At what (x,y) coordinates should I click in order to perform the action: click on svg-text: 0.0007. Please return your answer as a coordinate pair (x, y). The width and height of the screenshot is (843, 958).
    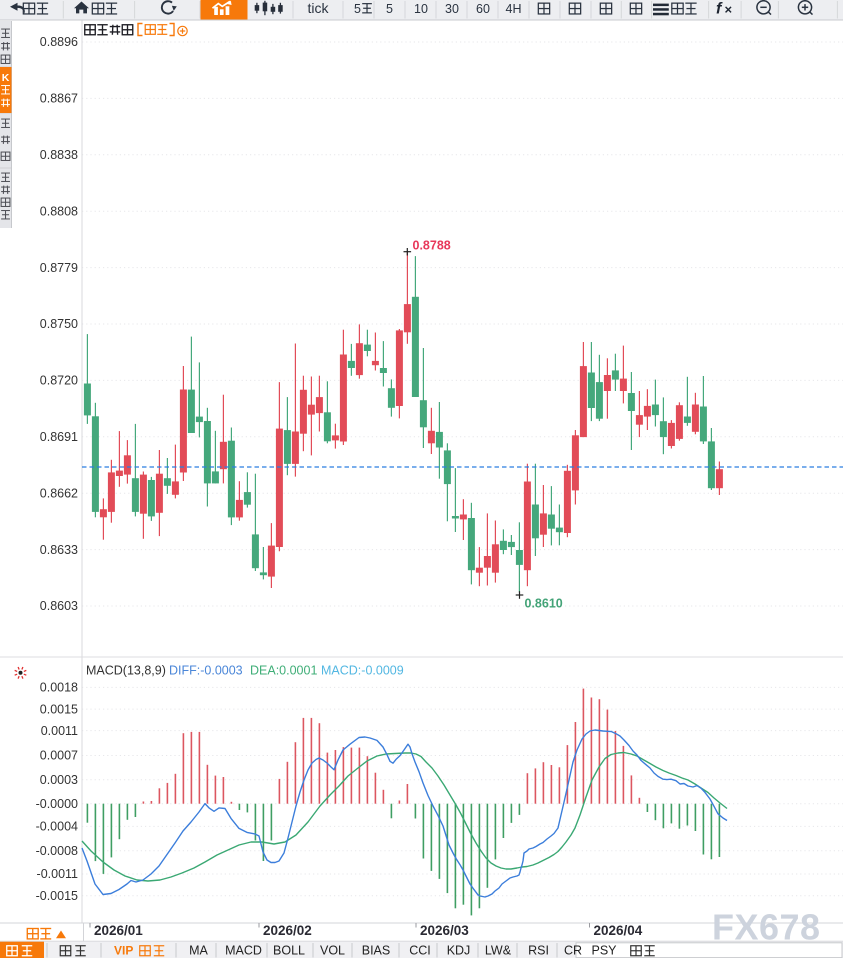
    Looking at the image, I should click on (59, 756).